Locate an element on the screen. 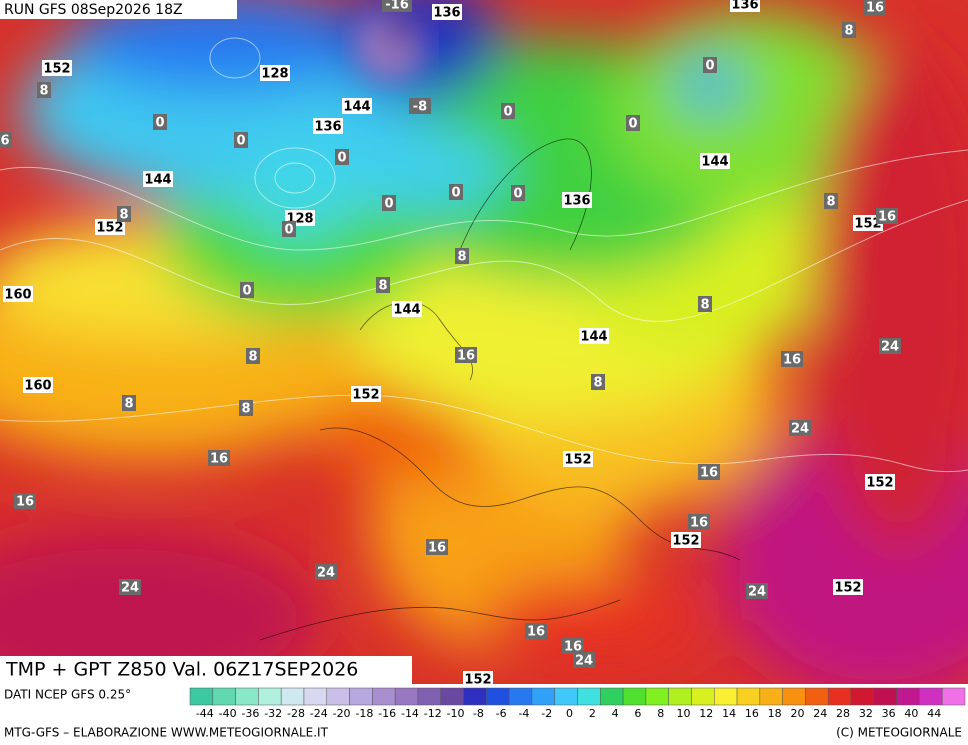  legend-tick-label: 10 is located at coordinates (683, 713).